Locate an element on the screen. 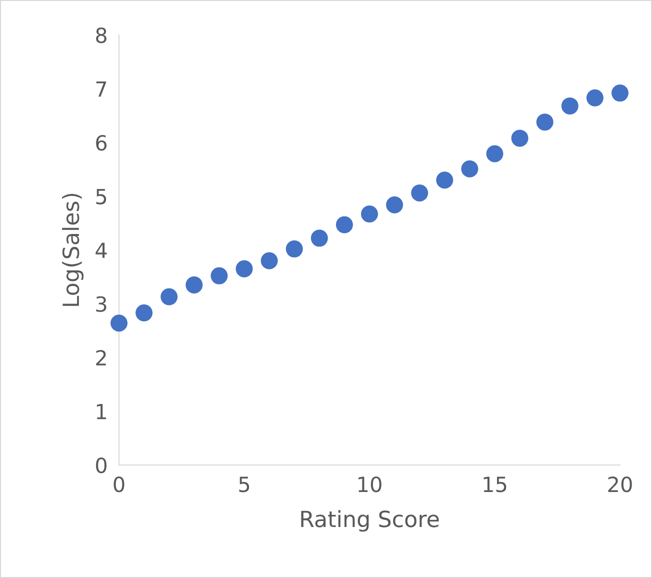 The height and width of the screenshot is (578, 652). x-tick-label: 15 is located at coordinates (495, 484).